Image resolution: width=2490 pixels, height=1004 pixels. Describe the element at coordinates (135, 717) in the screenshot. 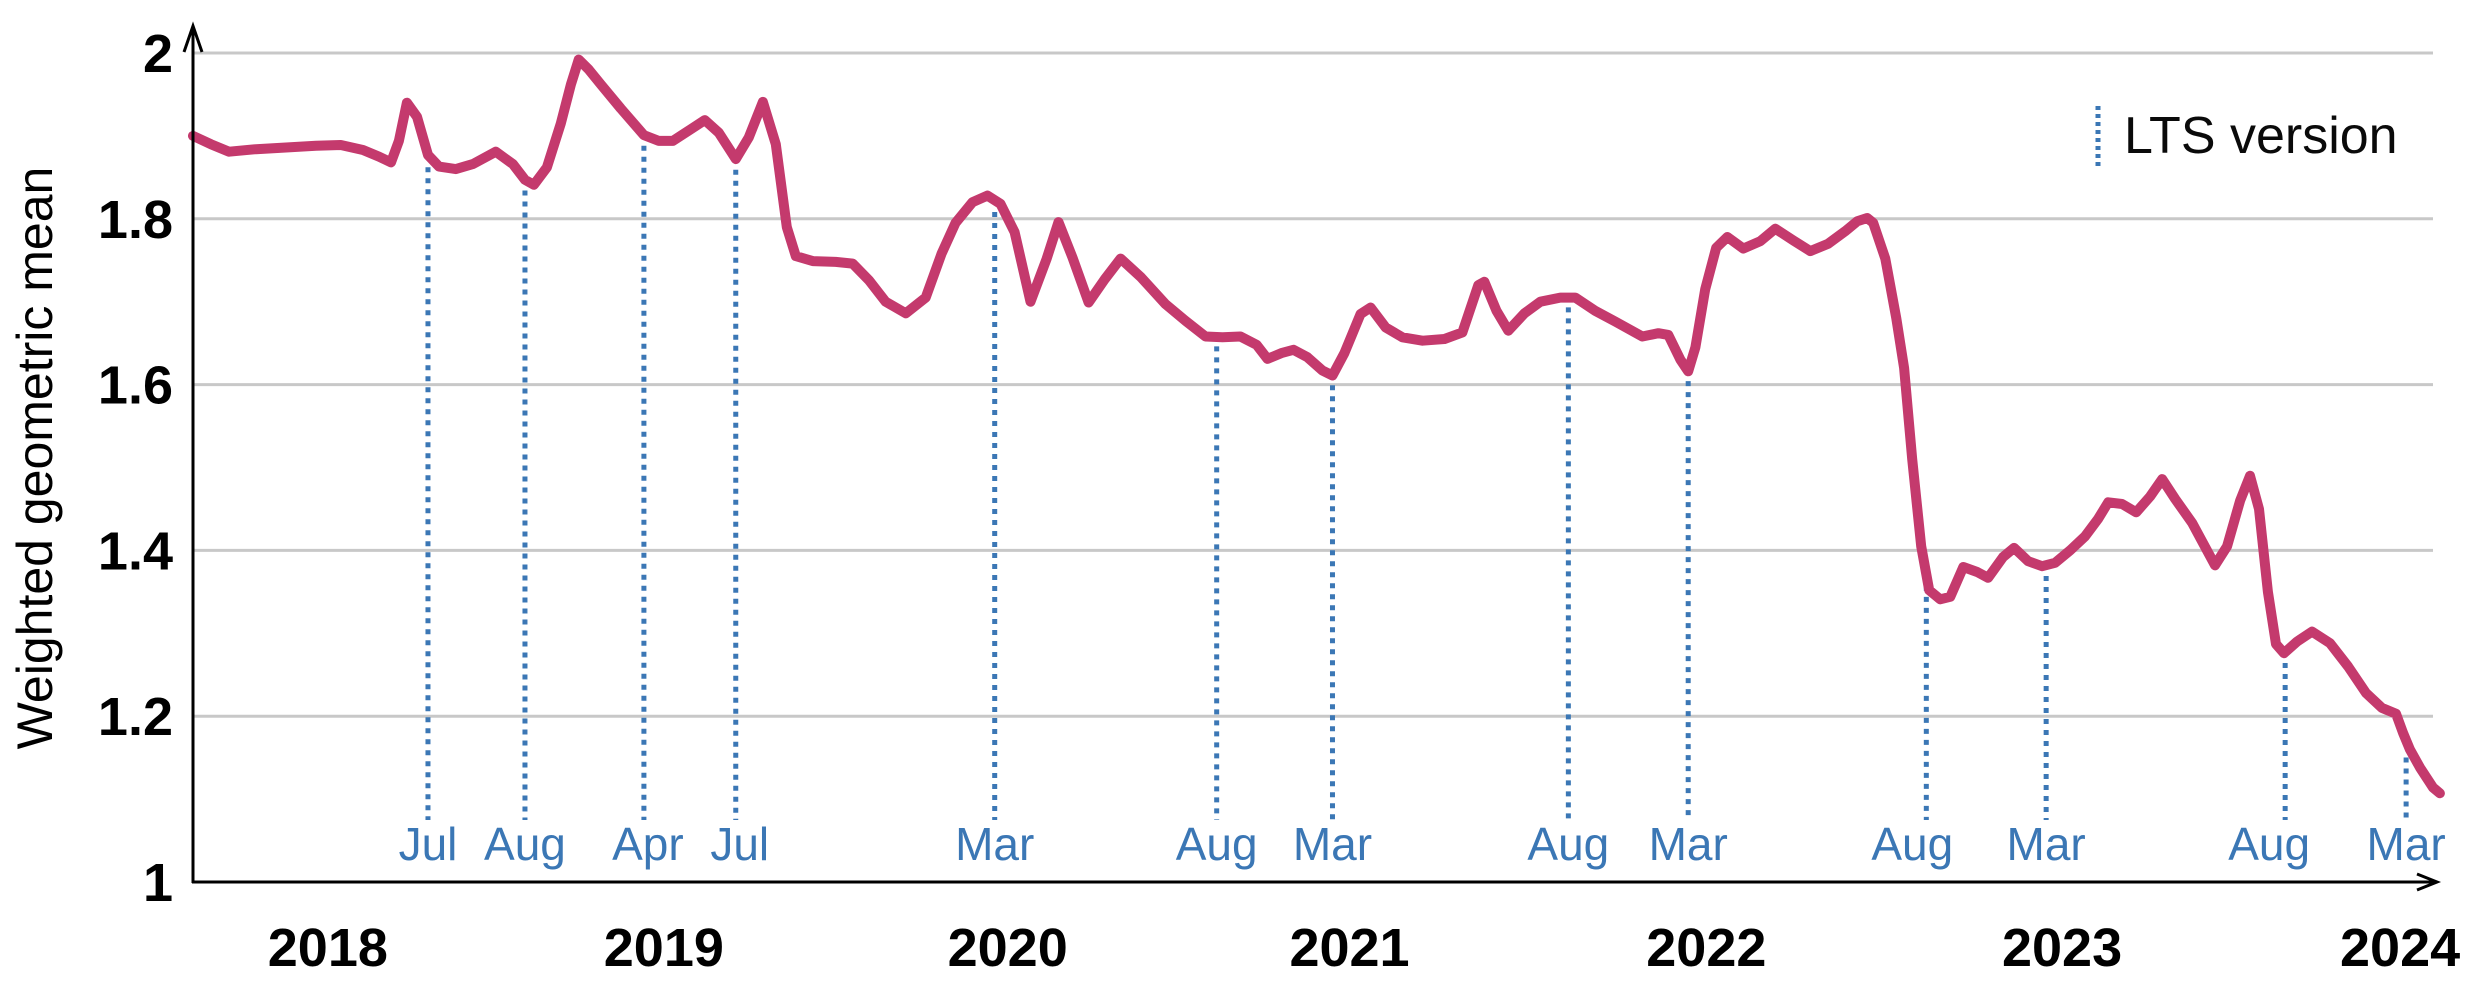

I see `y-tick-label-1.2: 1.2` at that location.